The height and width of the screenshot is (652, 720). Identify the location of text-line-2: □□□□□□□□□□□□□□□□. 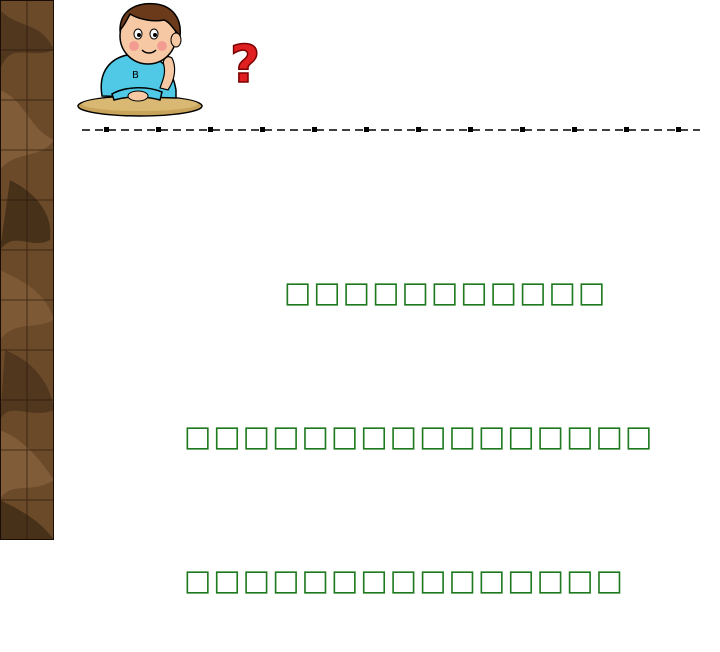
(419, 436).